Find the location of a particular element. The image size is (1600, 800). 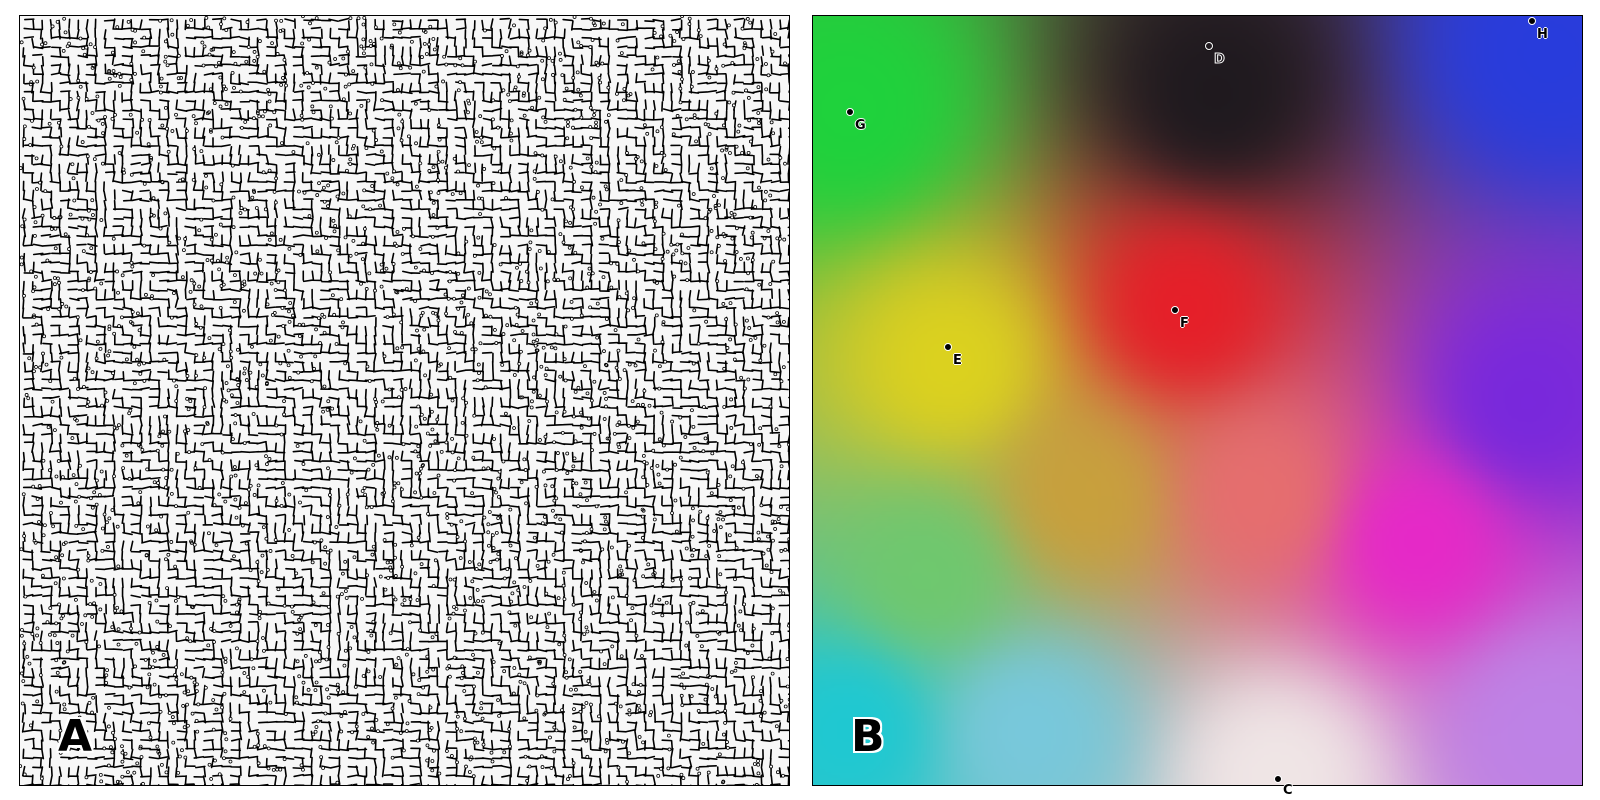

marker-g-dot is located at coordinates (850, 112).